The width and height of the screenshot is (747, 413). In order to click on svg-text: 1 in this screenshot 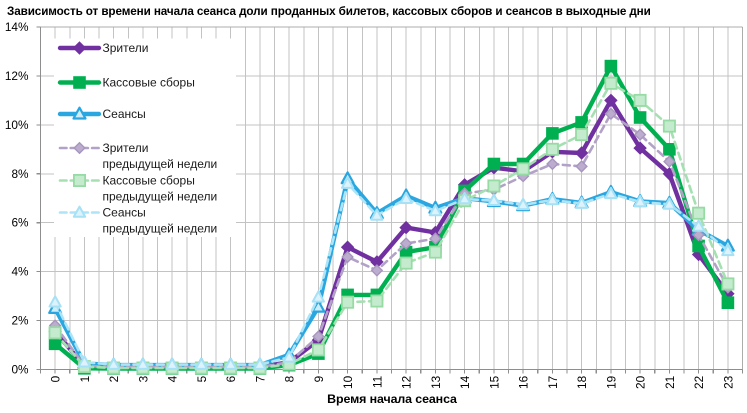, I will do `click(85, 379)`.